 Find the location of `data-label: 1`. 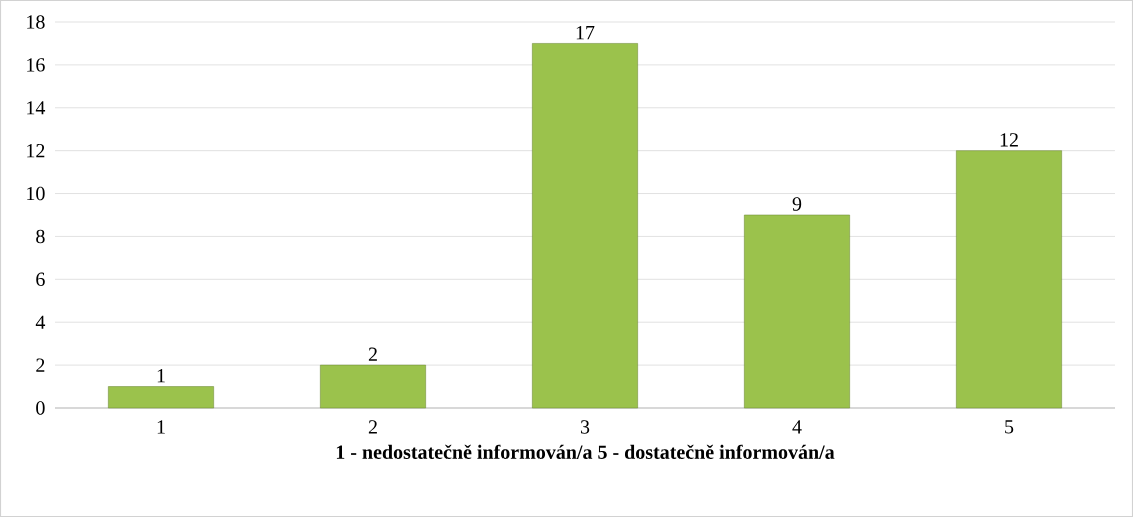

data-label: 1 is located at coordinates (161, 376).